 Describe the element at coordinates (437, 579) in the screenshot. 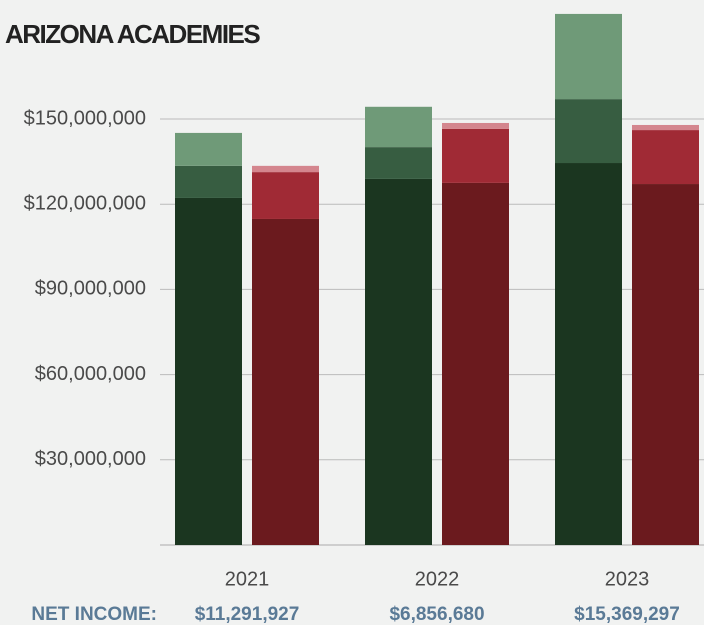

I see `x-tick-label: 2022` at that location.